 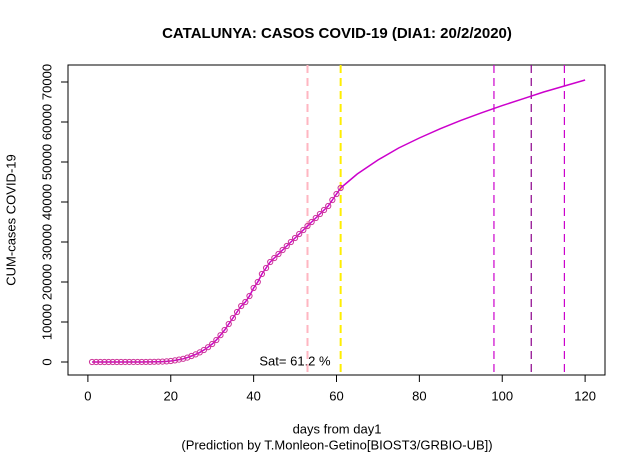 I want to click on x-tick-label: 20, so click(x=171, y=395).